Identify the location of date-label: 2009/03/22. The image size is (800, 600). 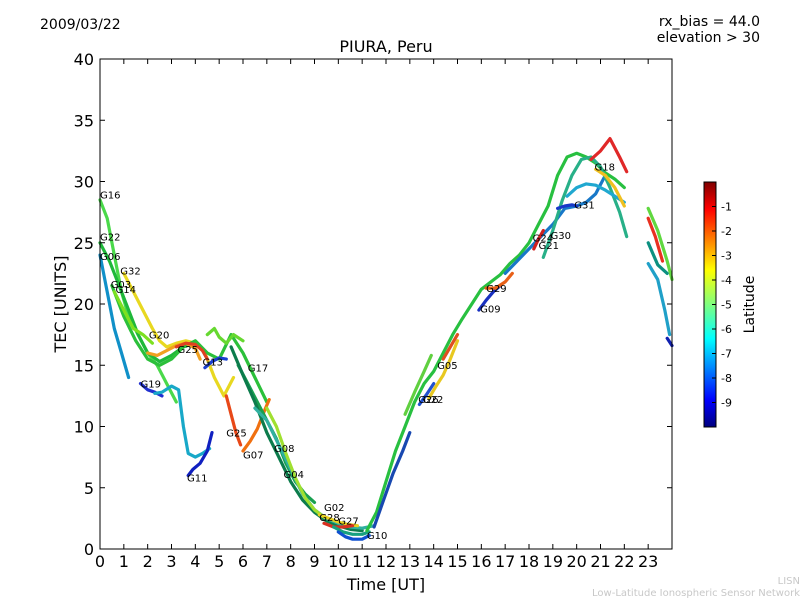
(80, 25).